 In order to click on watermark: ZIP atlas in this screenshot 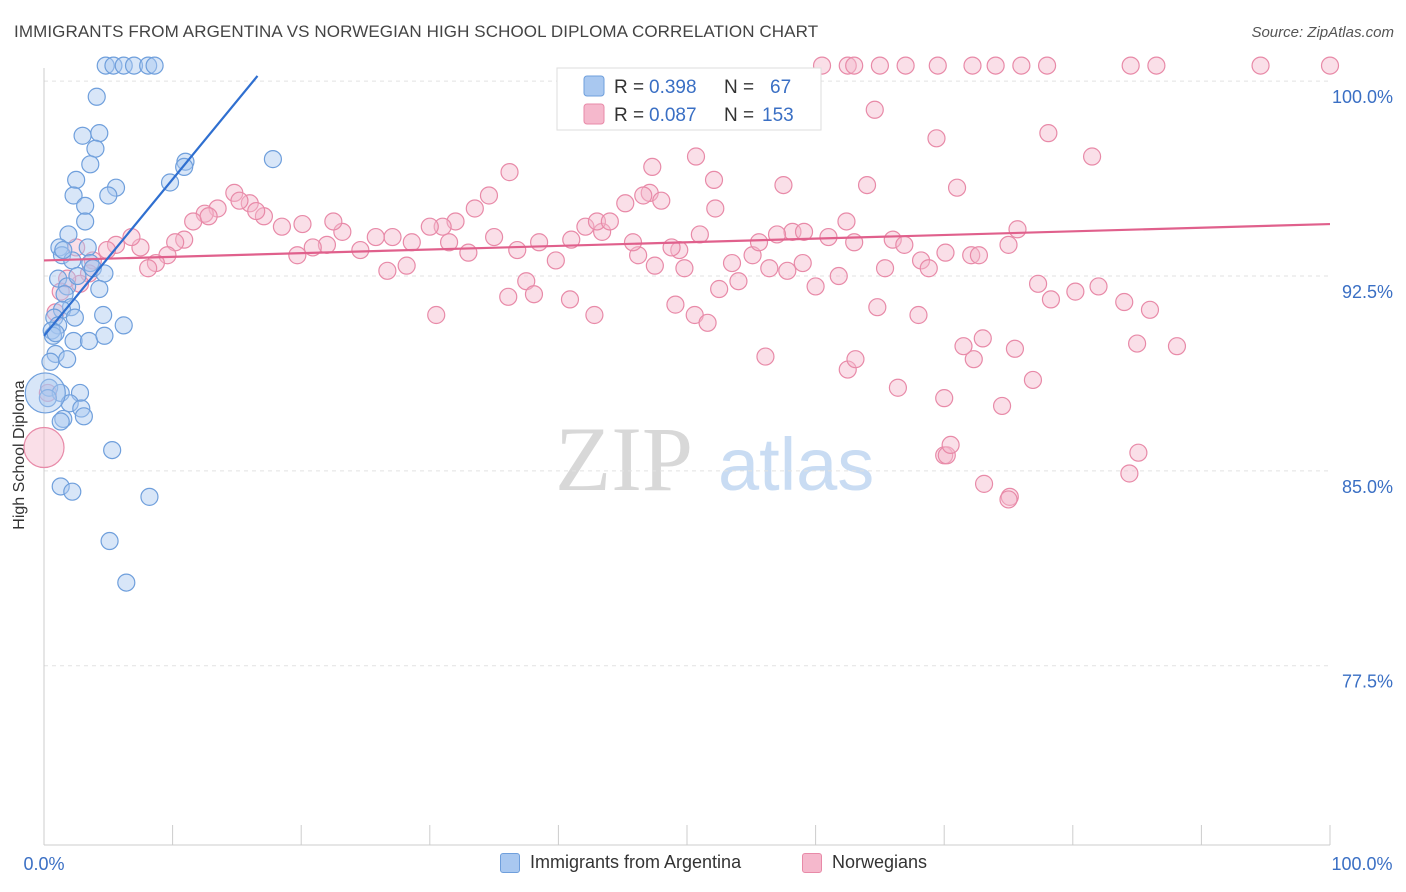, I will do `click(714, 459)`.